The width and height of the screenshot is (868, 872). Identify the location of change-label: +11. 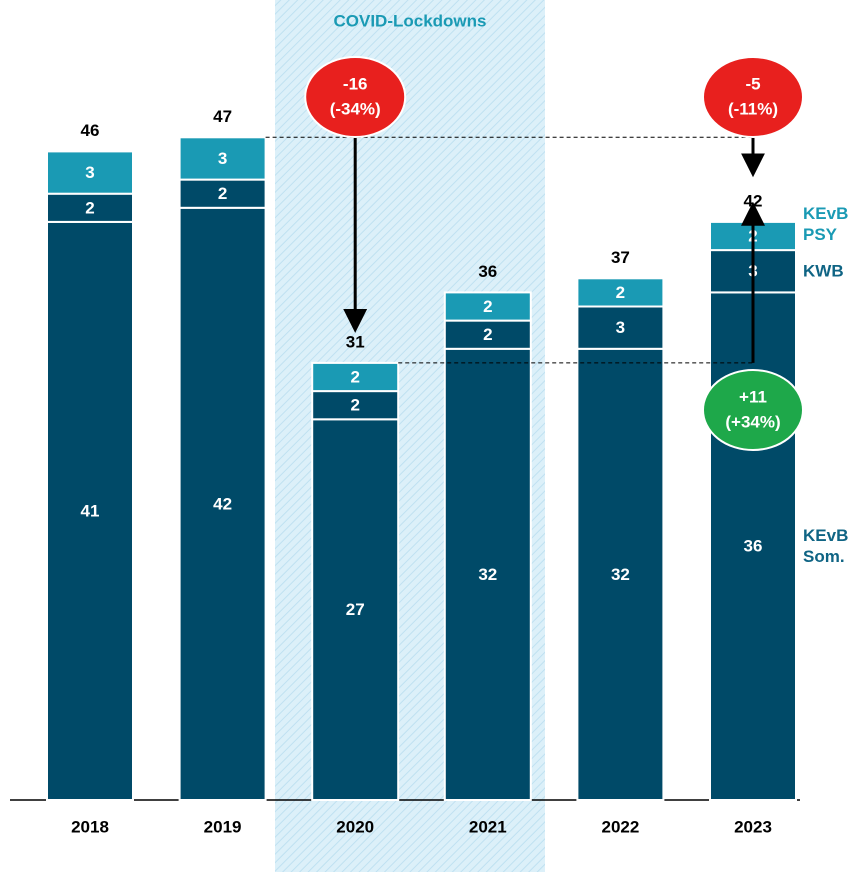
(753, 396).